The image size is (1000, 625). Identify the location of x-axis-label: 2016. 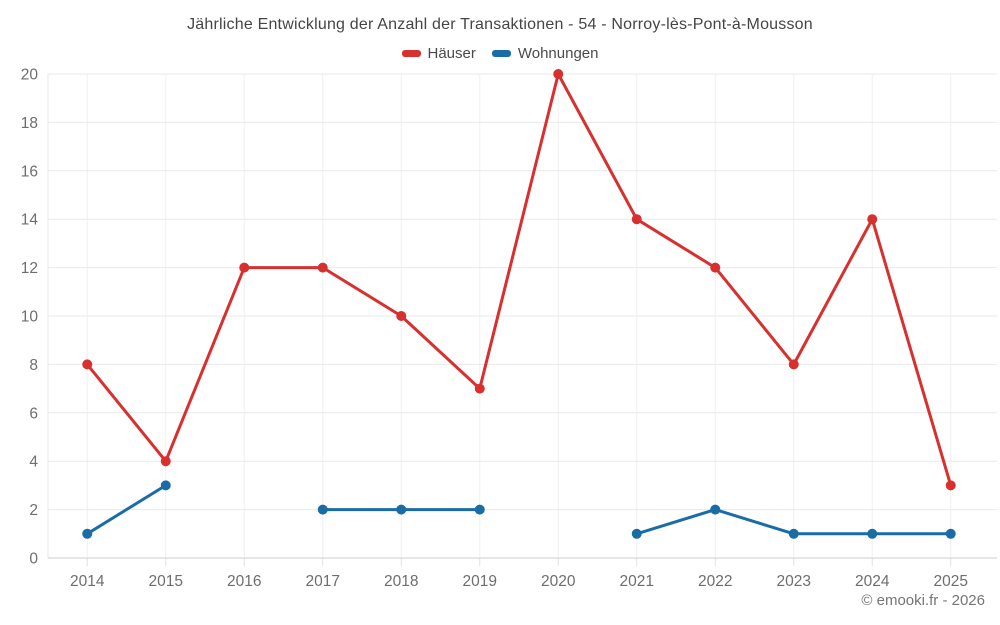
(244, 581).